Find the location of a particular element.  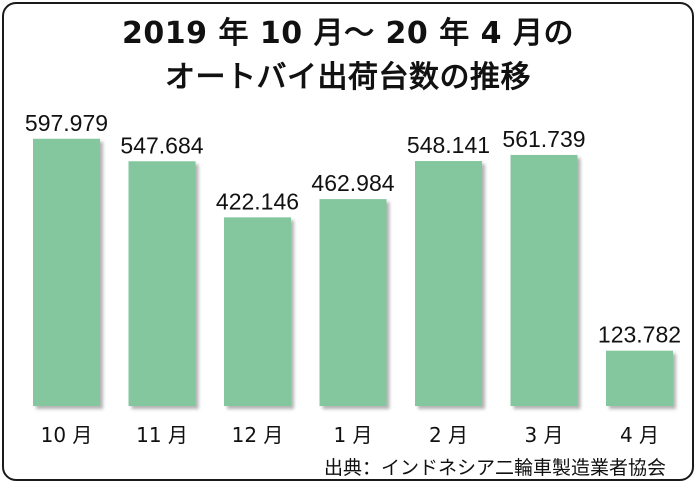

x-tick-label: 10 月 is located at coordinates (67, 435).